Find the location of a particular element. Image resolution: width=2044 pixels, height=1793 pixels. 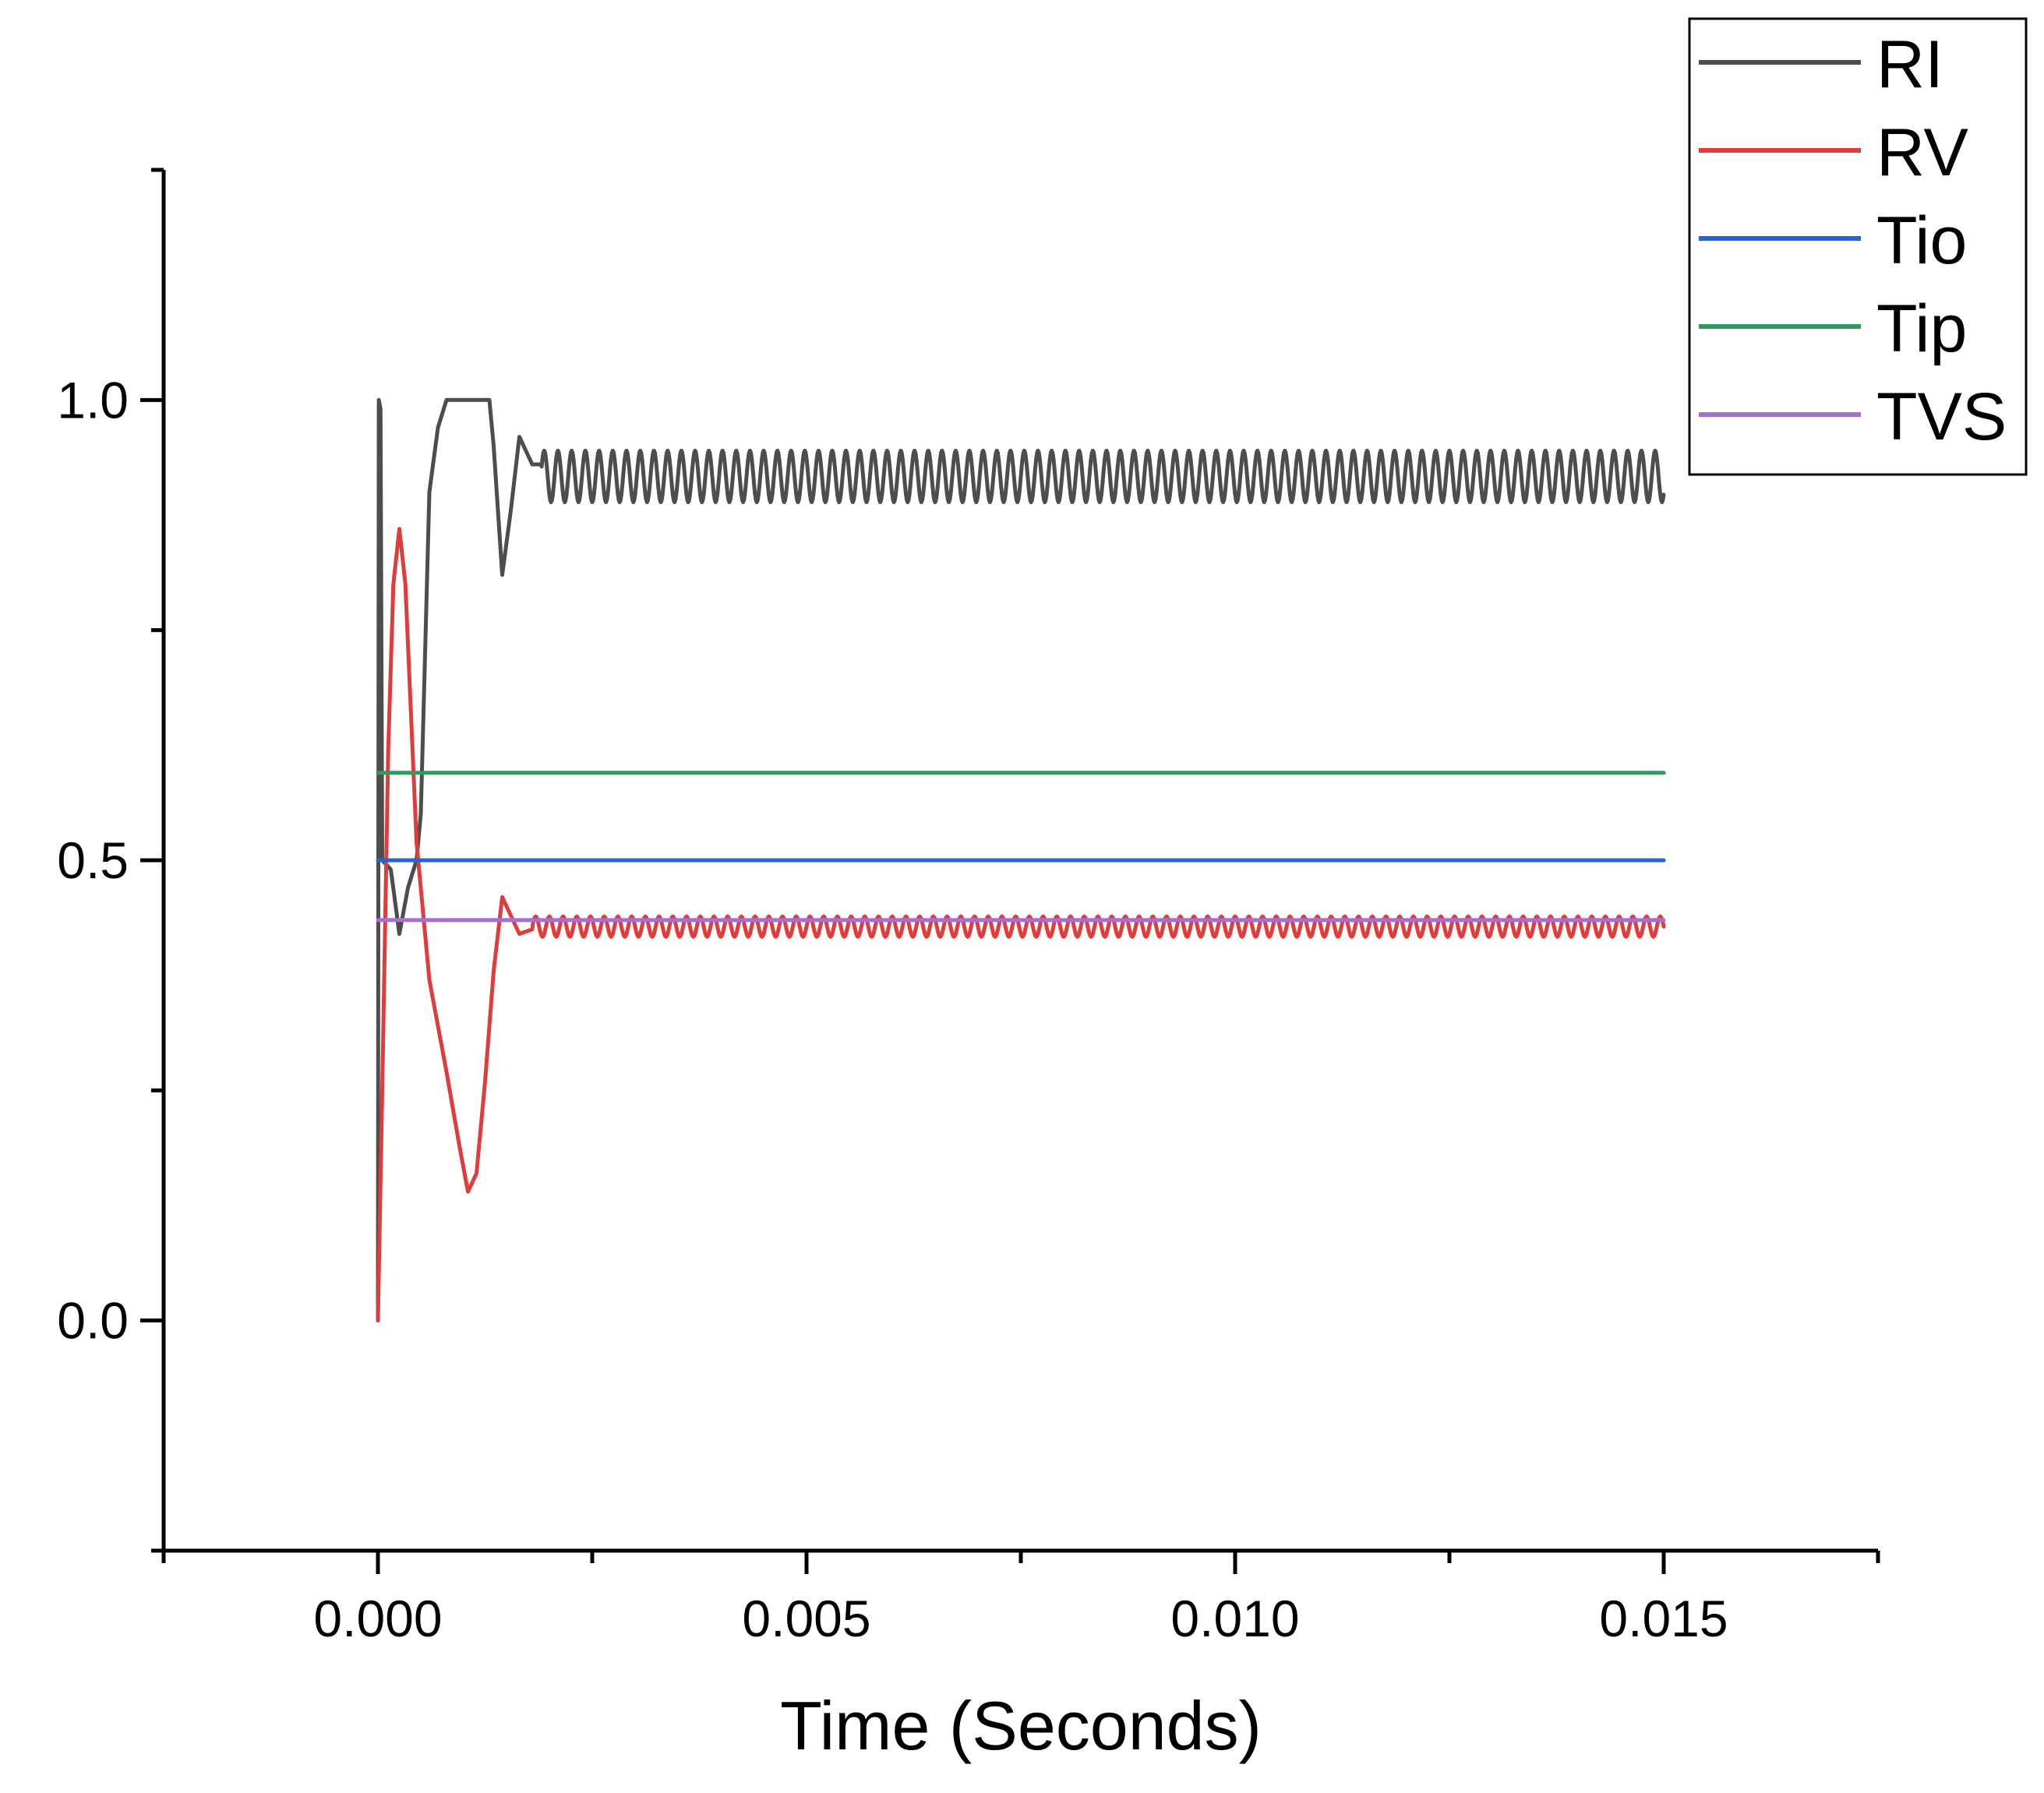

x-axis-label: Time (Seconds) is located at coordinates (1021, 1725).